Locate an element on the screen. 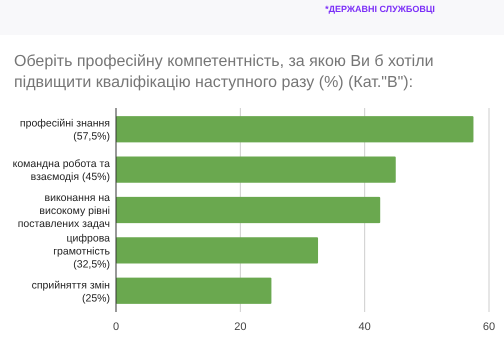  y-tick-label: професійні знання (57,5%) is located at coordinates (65, 130).